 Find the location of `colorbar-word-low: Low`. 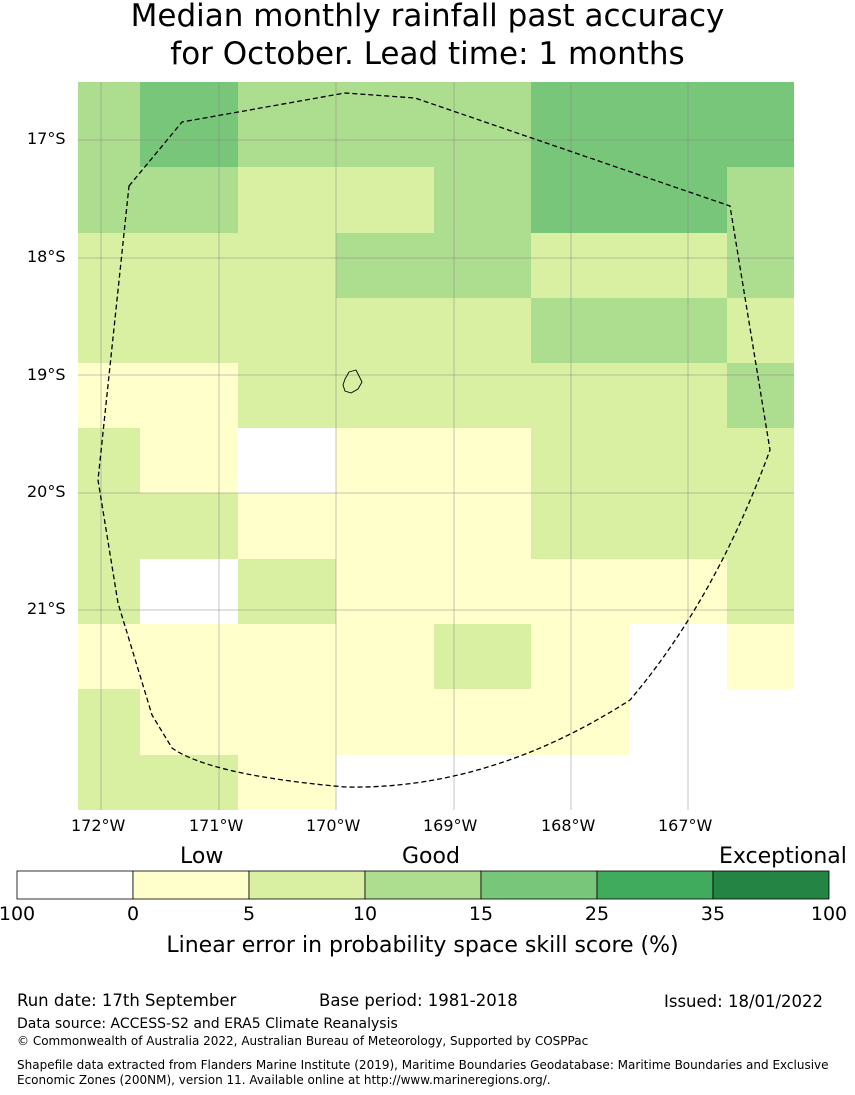

colorbar-word-low: Low is located at coordinates (202, 856).